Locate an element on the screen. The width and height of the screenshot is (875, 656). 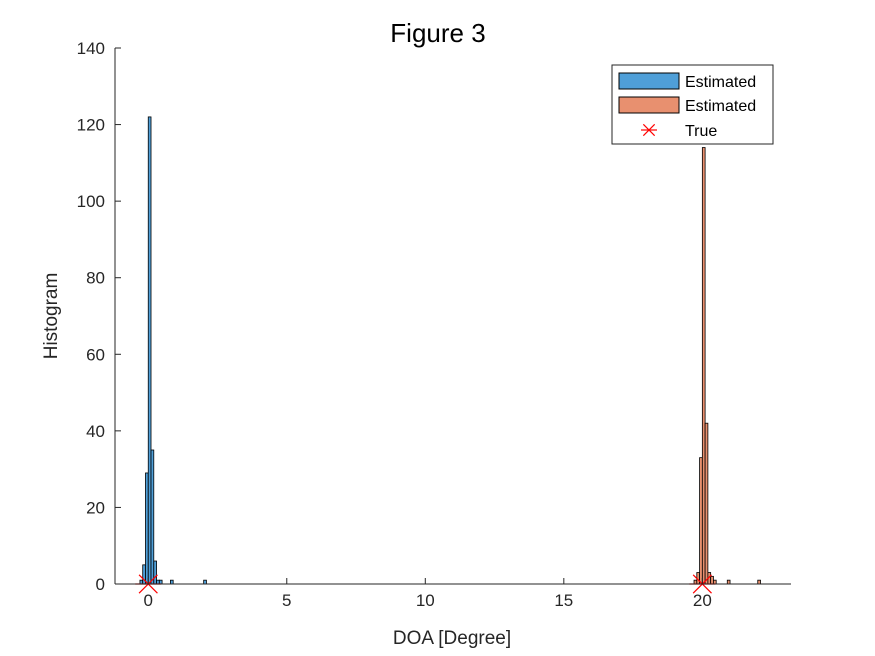
y-tick-label: 100 is located at coordinates (91, 201).